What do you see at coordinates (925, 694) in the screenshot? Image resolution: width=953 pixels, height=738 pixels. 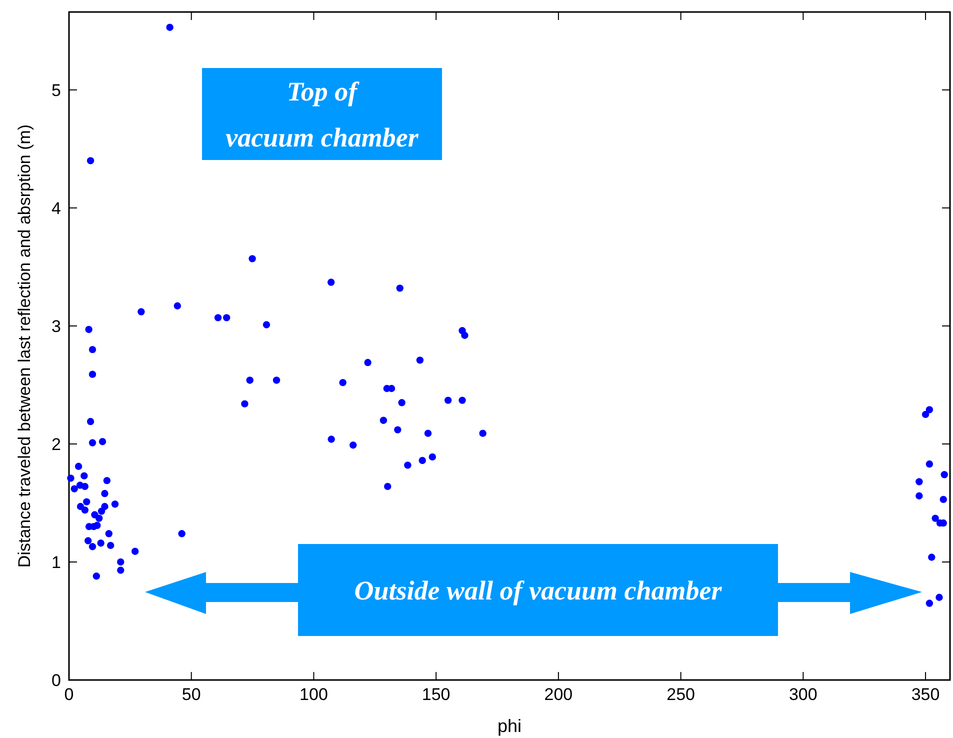 I see `x-tick-label: 350` at bounding box center [925, 694].